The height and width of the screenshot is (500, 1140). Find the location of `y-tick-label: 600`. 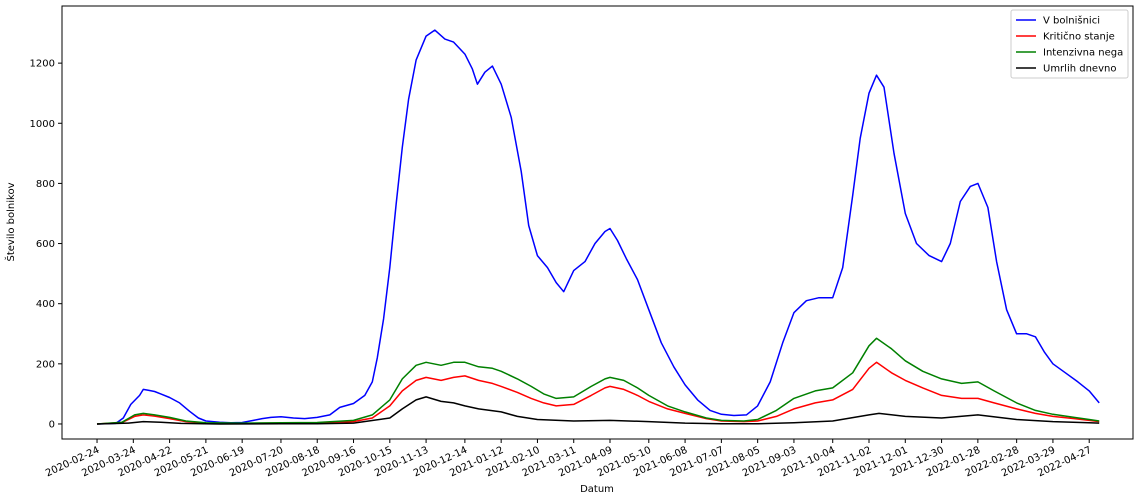

y-tick-label: 600 is located at coordinates (45, 244).